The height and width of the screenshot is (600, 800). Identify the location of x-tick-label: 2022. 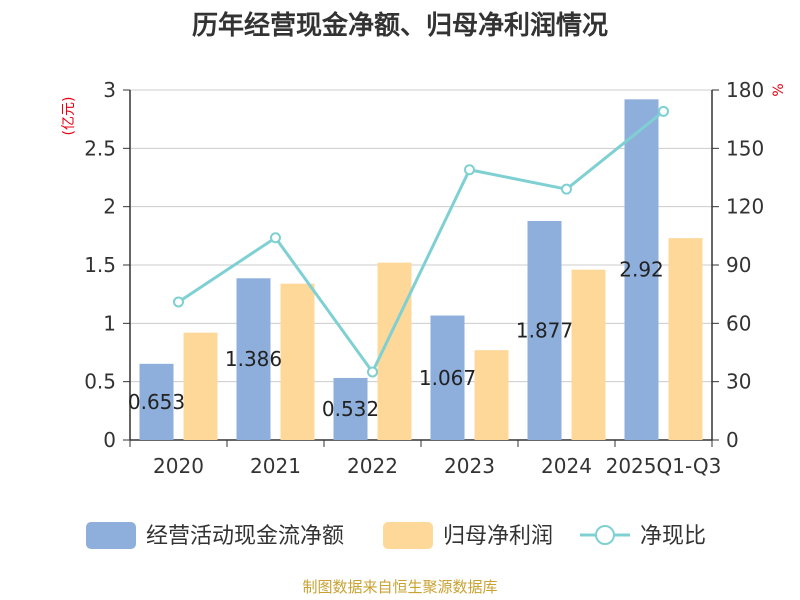
(372, 466).